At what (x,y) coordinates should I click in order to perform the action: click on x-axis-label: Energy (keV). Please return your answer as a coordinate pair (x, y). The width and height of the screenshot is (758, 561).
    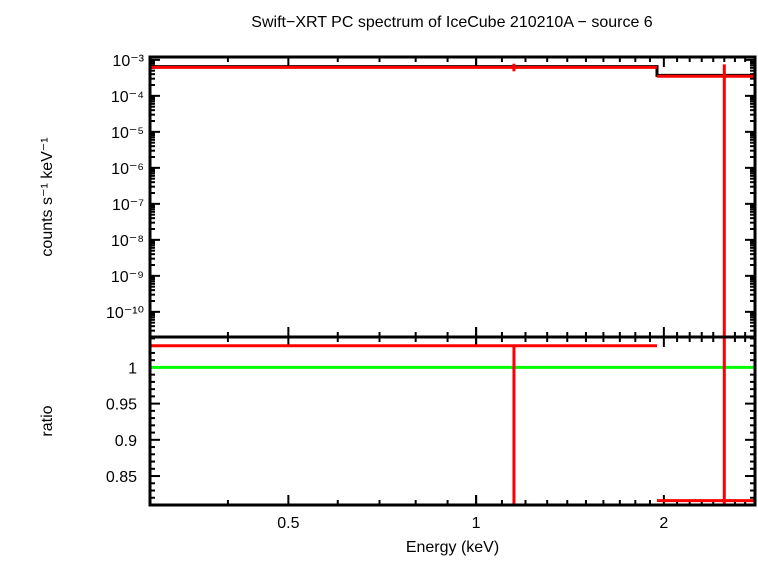
    Looking at the image, I should click on (452, 547).